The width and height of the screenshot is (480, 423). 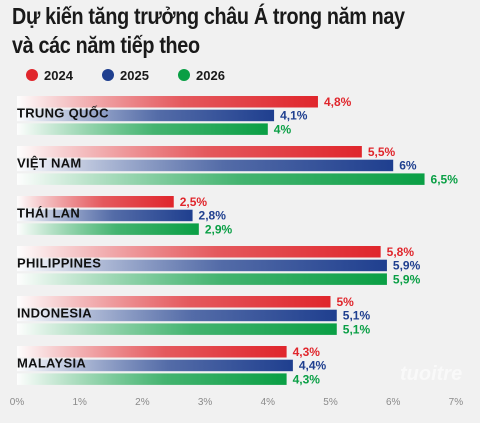 What do you see at coordinates (283, 129) in the screenshot?
I see `data-label-trung-quoc-2026: 4%` at bounding box center [283, 129].